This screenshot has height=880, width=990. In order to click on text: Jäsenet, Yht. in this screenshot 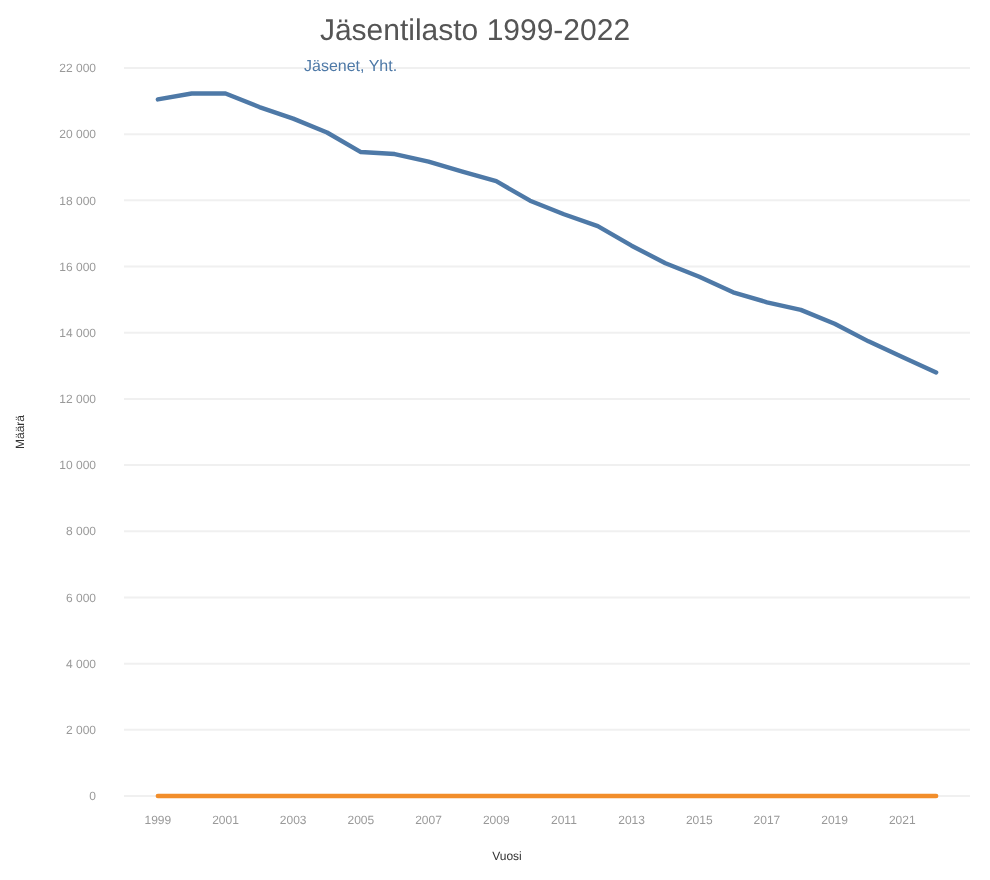, I will do `click(351, 66)`.